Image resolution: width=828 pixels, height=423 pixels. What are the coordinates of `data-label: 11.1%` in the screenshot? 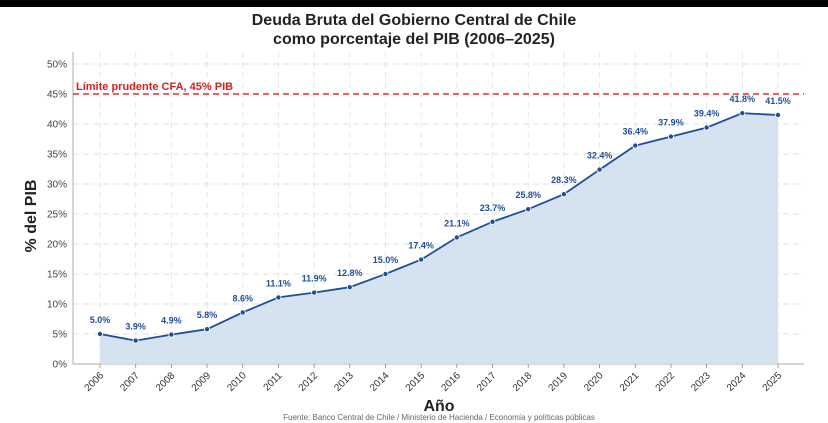 It's located at (278, 283).